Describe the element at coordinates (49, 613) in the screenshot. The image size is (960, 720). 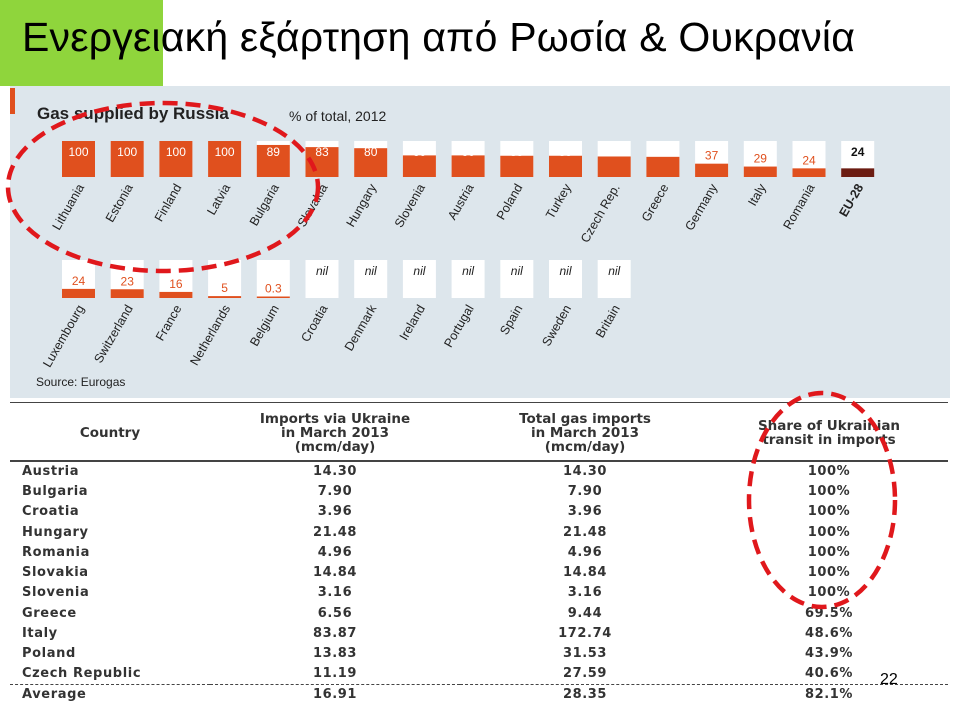
I see `country-cell: Greece` at that location.